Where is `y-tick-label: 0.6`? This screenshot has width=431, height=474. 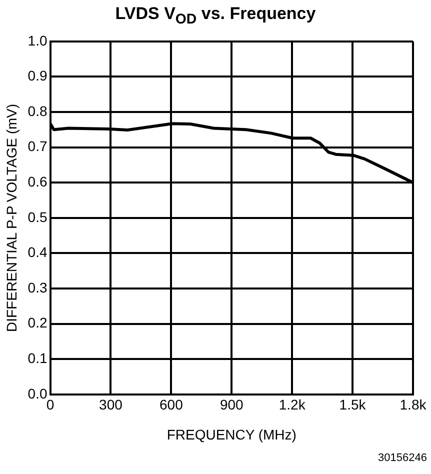
y-tick-label: 0.6 is located at coordinates (38, 181).